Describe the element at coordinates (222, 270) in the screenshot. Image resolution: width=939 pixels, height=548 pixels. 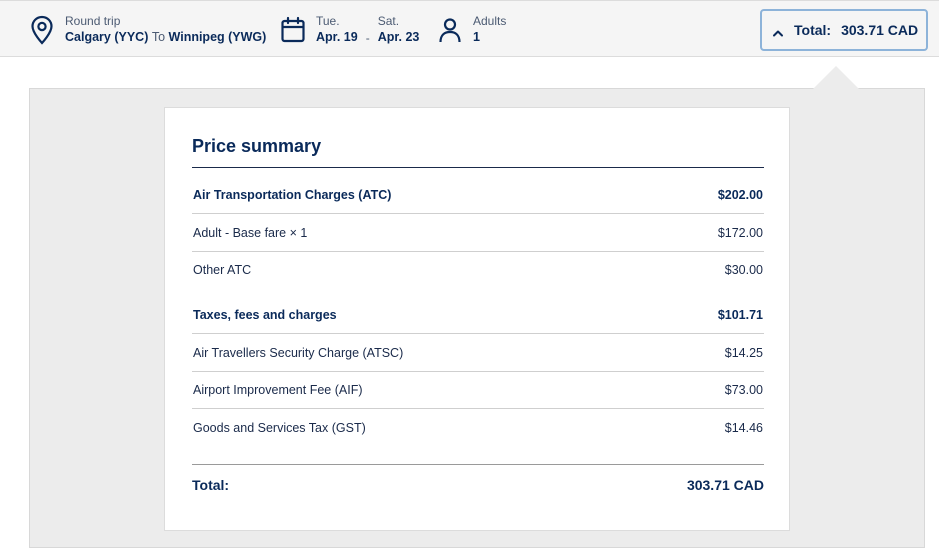
I see `price-row-label: Other ATC` at that location.